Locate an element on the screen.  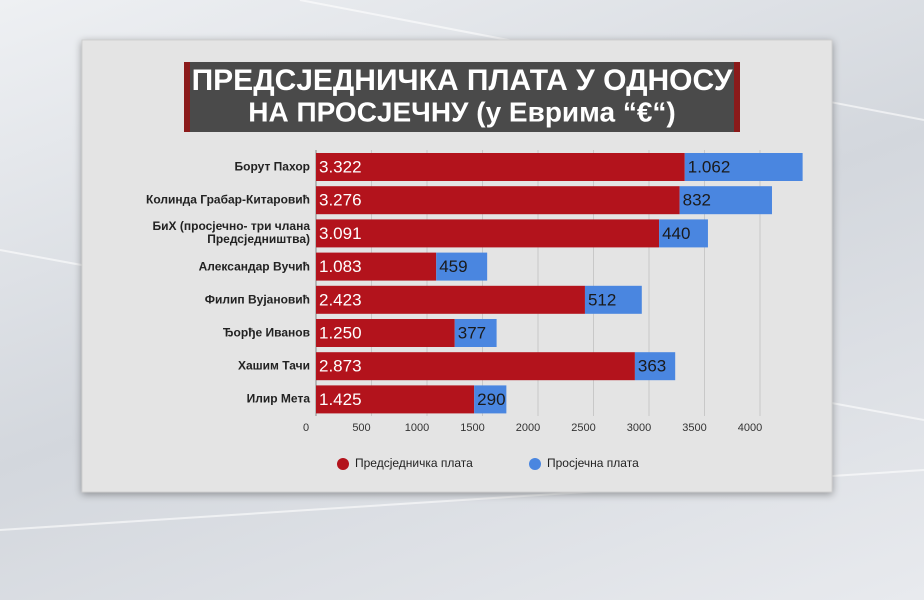
data-label: 1.062 is located at coordinates (709, 166).